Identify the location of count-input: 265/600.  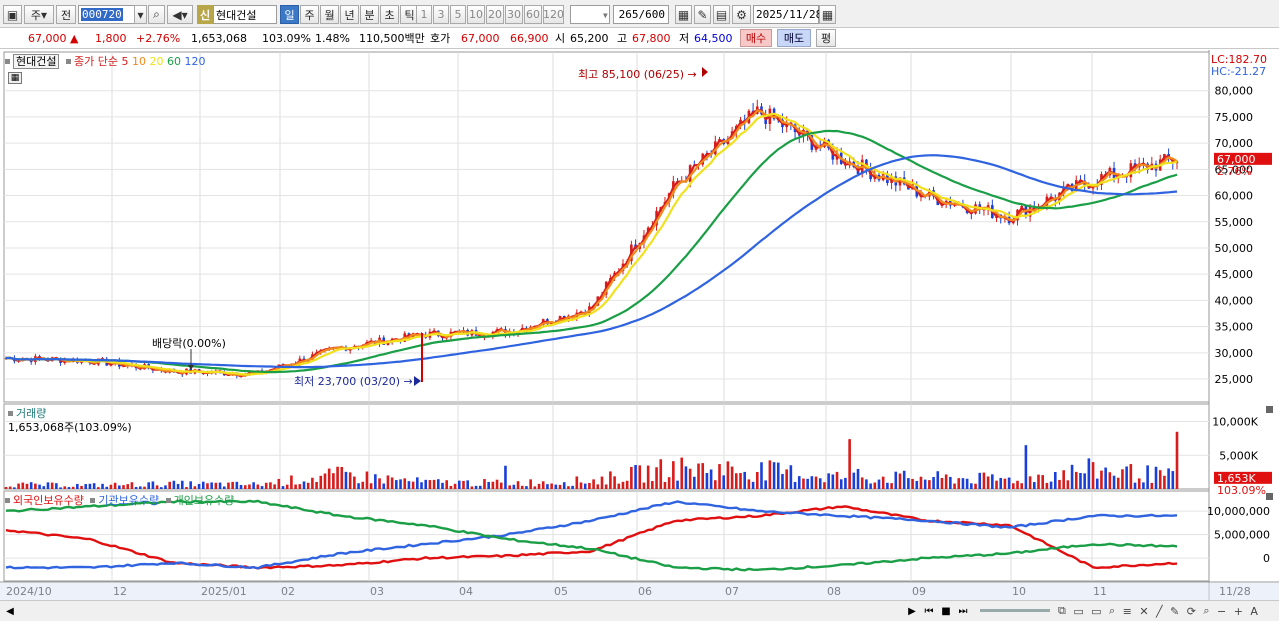
(641, 14).